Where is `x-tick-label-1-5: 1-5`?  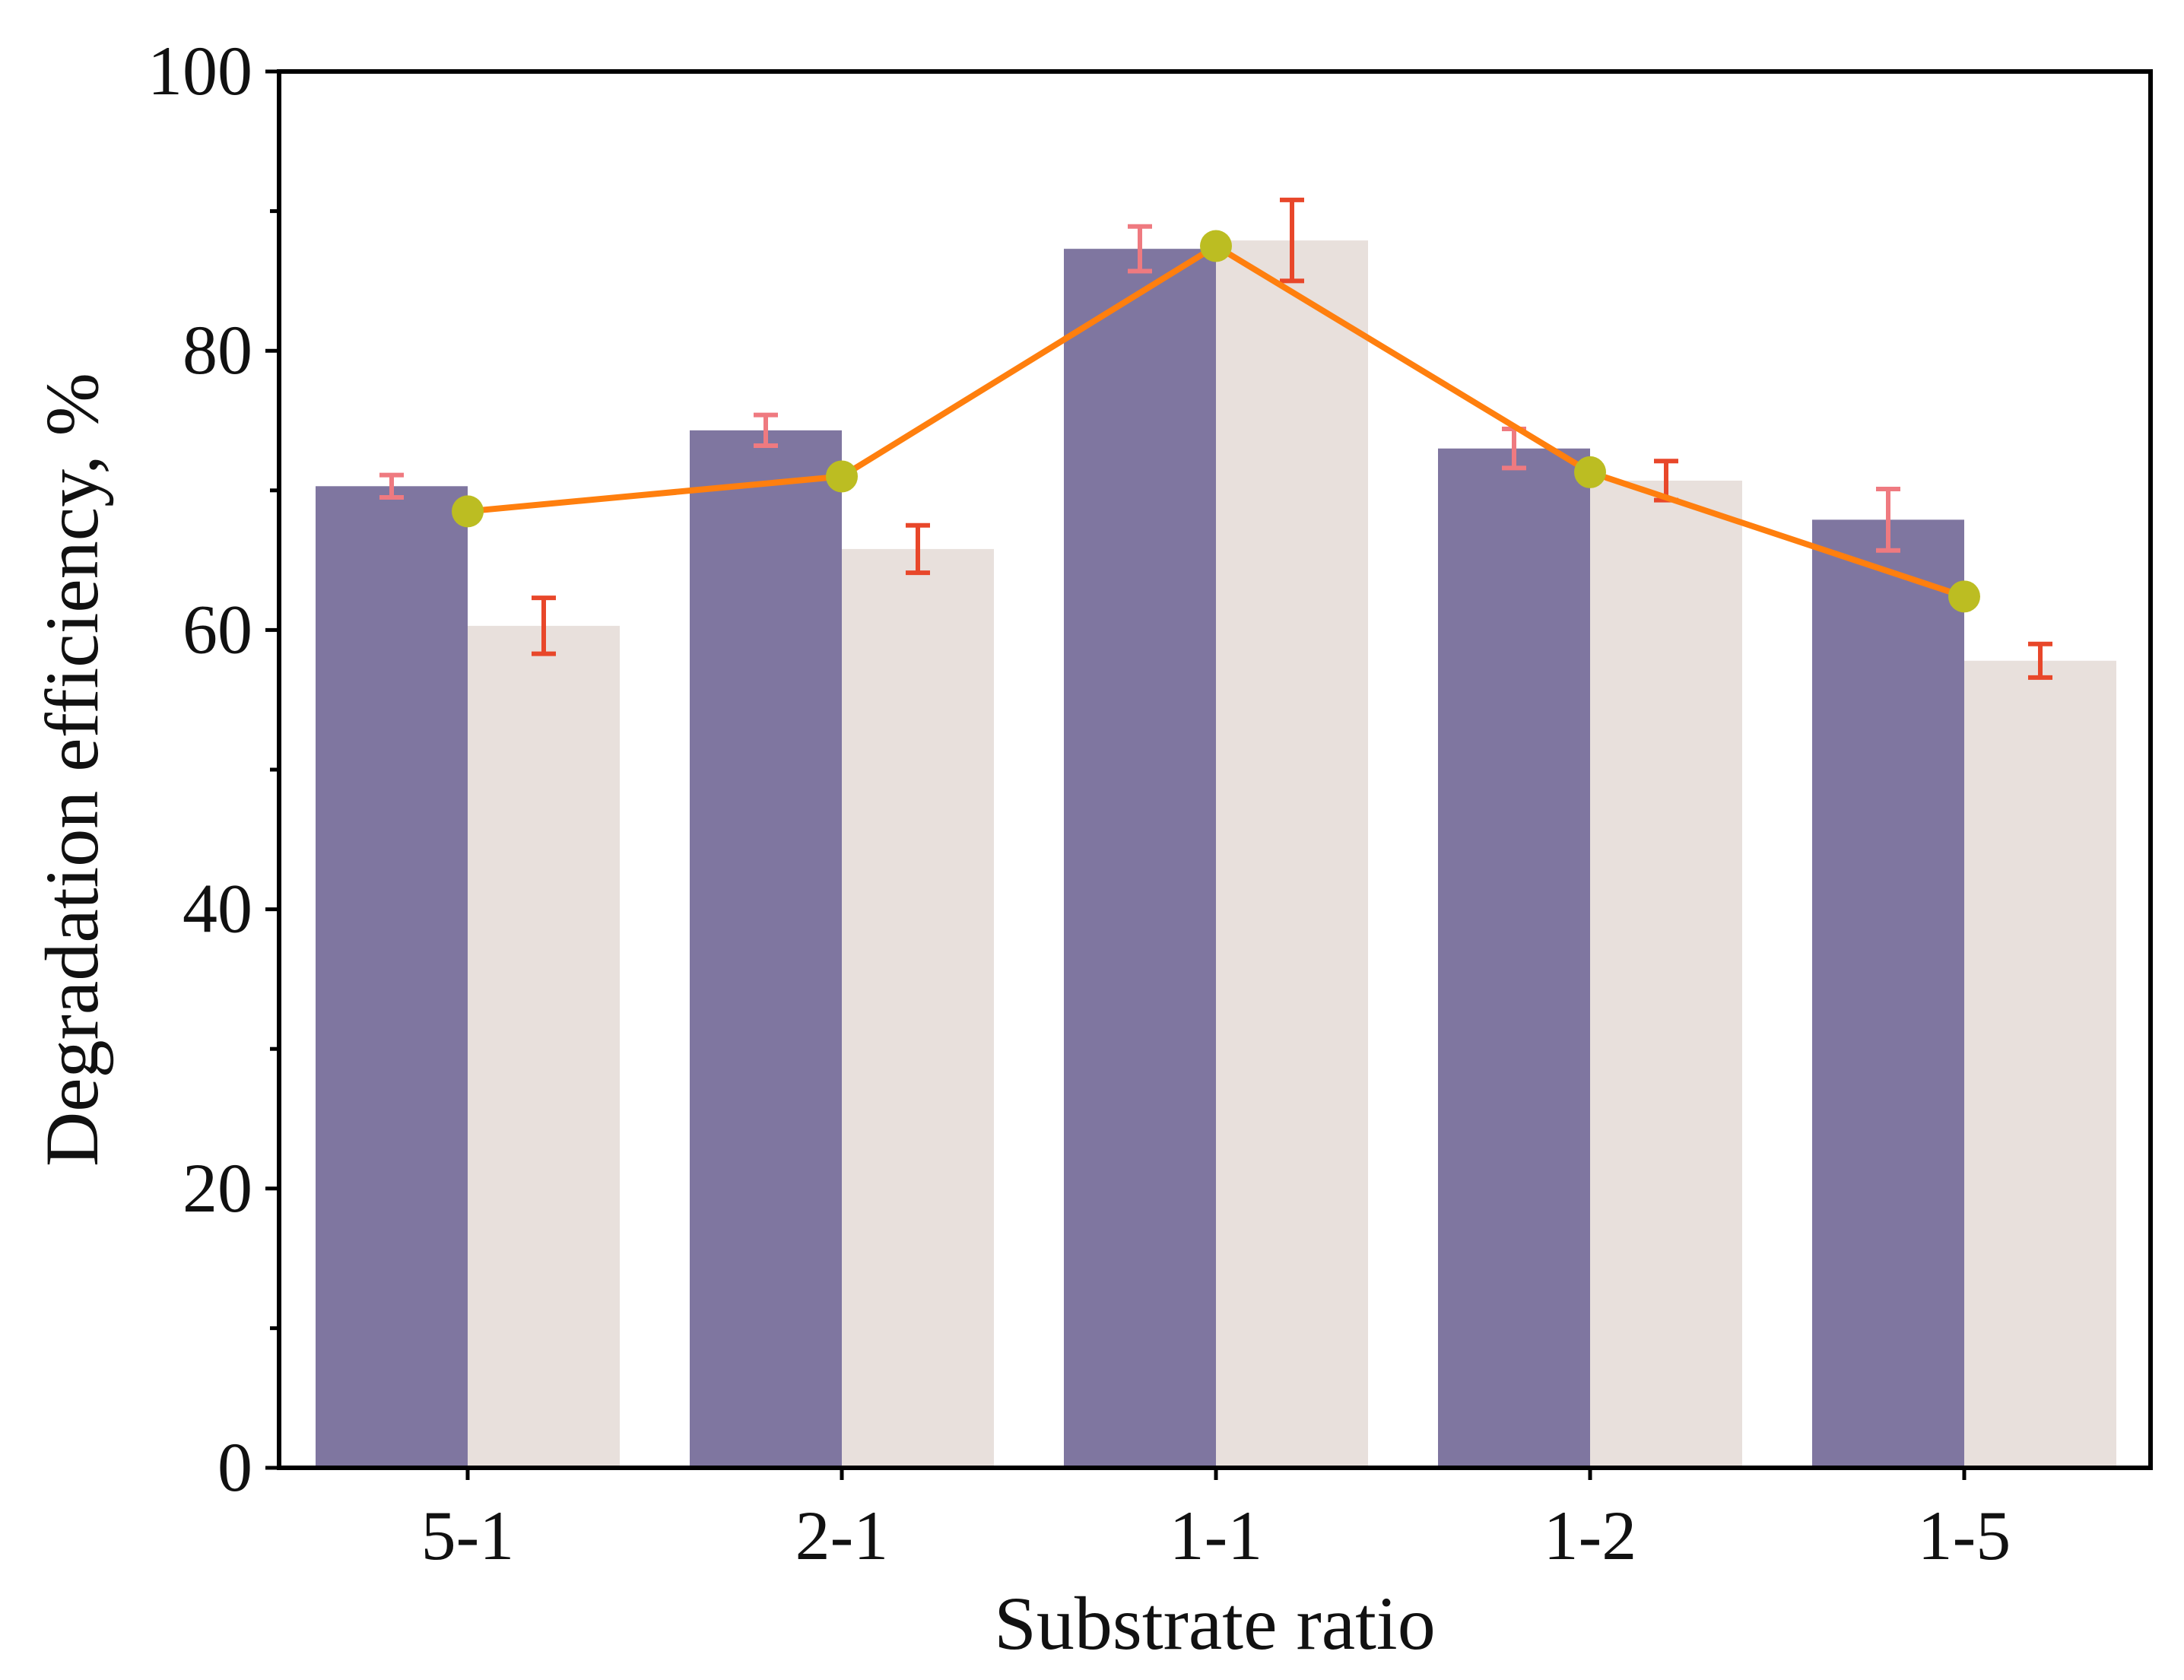
x-tick-label-1-5: 1-5 is located at coordinates (1964, 1535).